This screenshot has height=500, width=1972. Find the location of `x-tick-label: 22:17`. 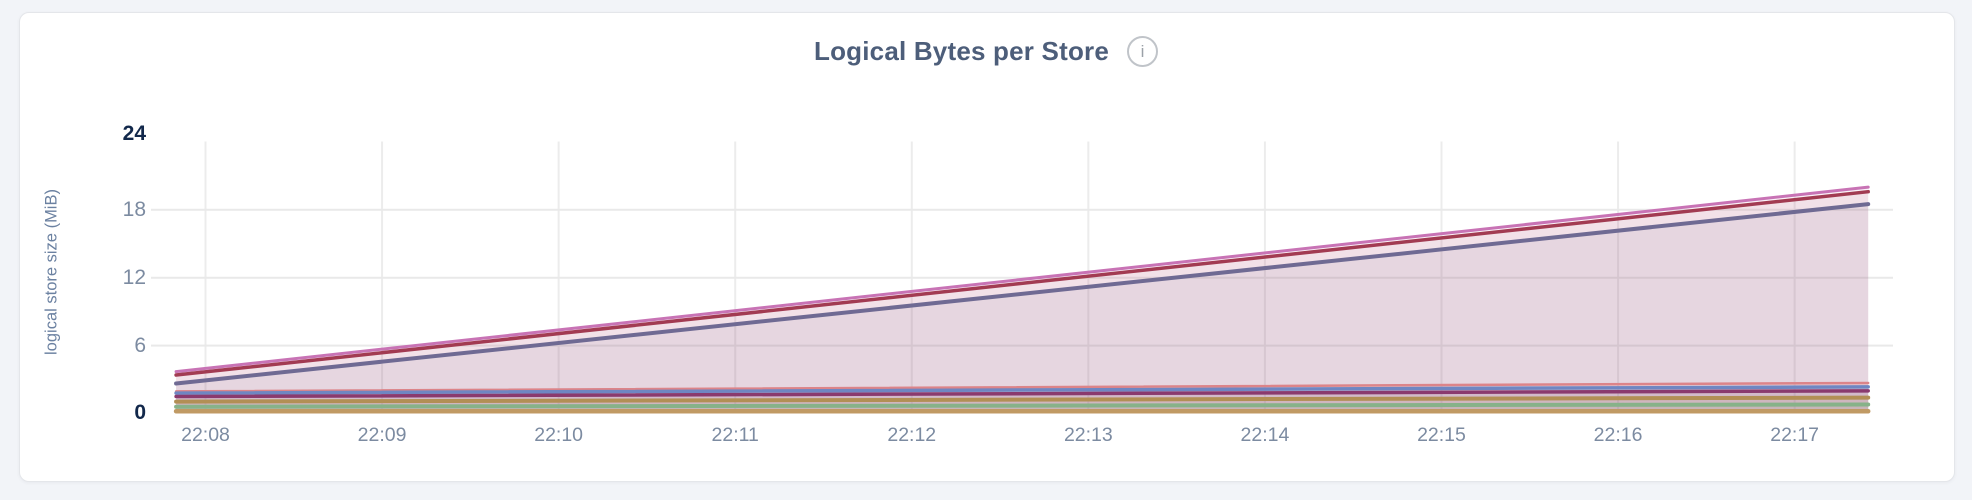

x-tick-label: 22:17 is located at coordinates (1795, 435).